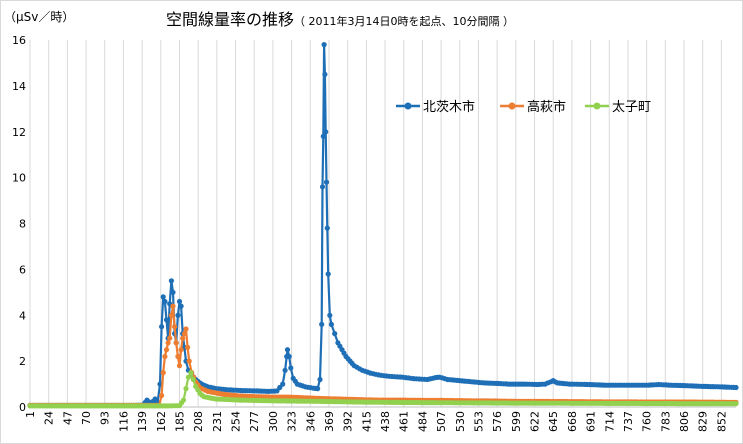  Describe the element at coordinates (292, 421) in the screenshot. I see `x-tick-label: 323` at that location.